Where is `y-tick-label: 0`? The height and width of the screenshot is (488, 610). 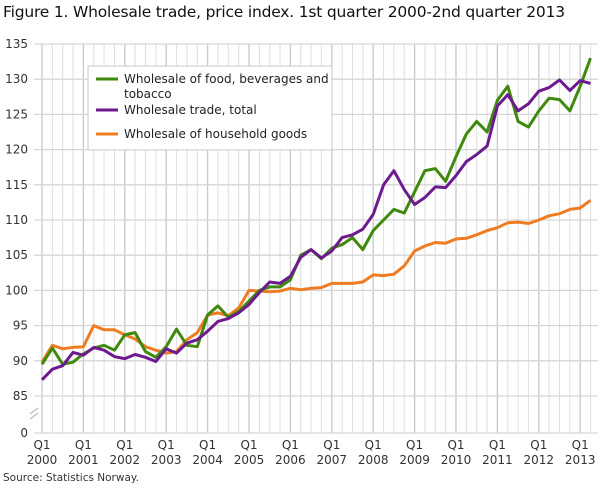
y-tick-label: 0 is located at coordinates (24, 433).